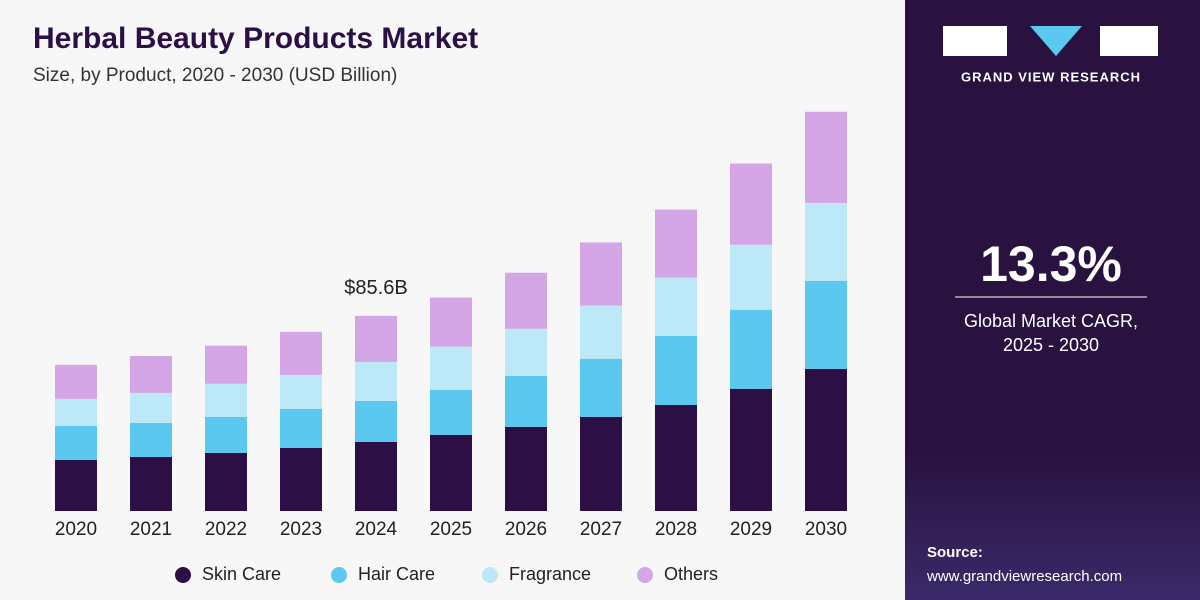  I want to click on x-tick-label: 2028, so click(676, 529).